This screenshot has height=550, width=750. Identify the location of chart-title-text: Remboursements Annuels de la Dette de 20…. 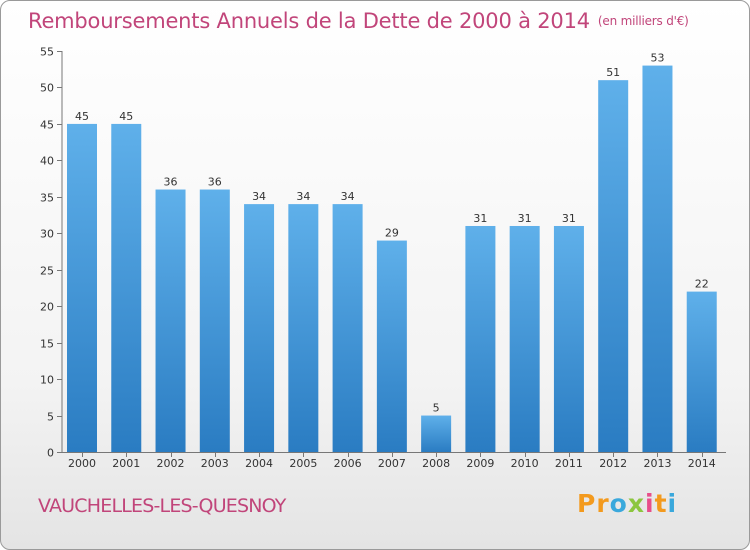
(309, 21).